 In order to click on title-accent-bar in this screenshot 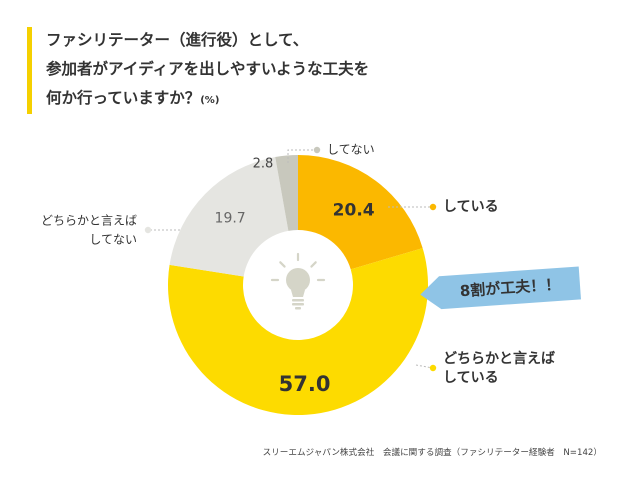, I will do `click(29, 70)`.